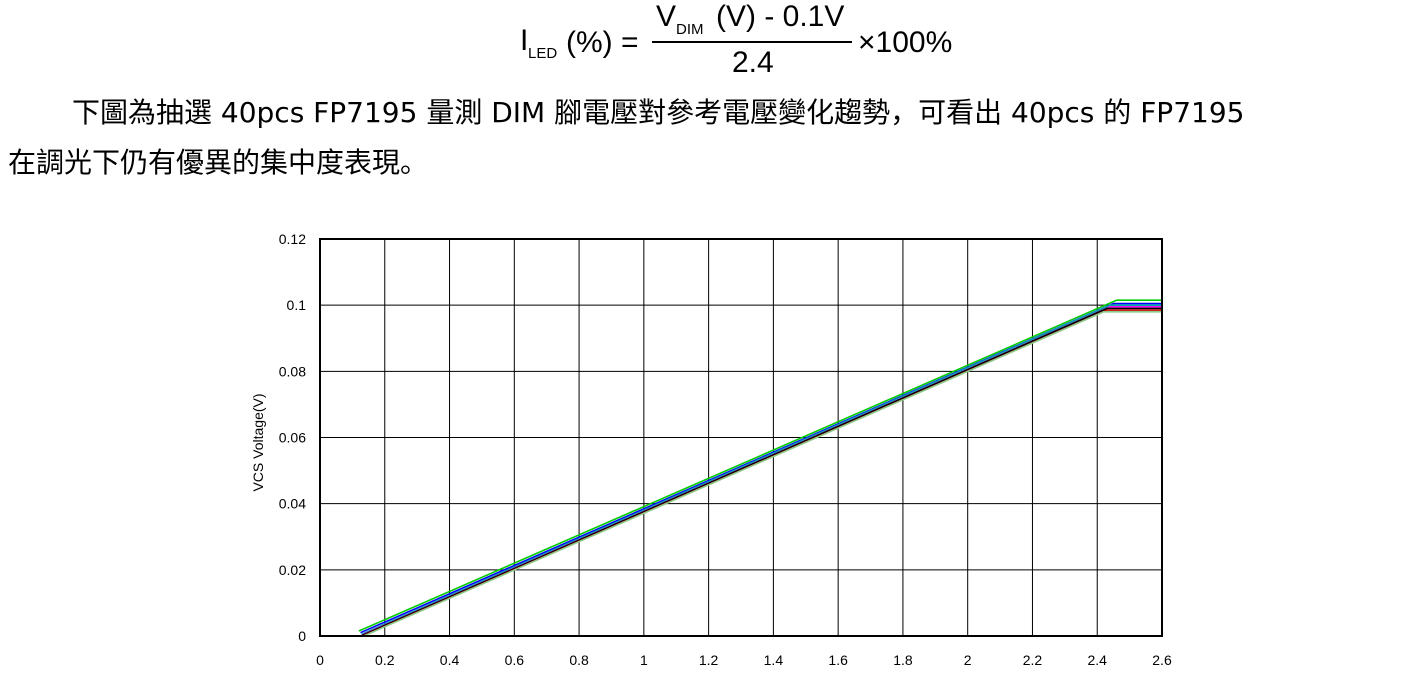 This screenshot has height=680, width=1415. Describe the element at coordinates (903, 660) in the screenshot. I see `x-tick-label: 1.8` at that location.